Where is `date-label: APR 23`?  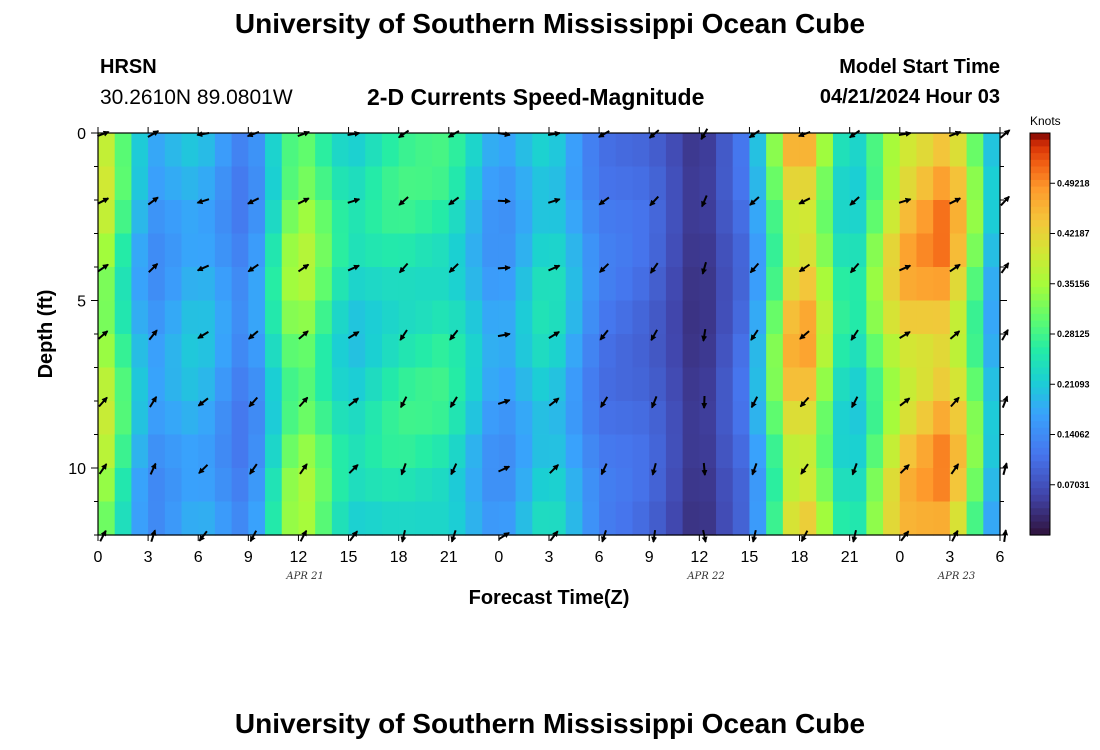 date-label: APR 23 is located at coordinates (956, 576).